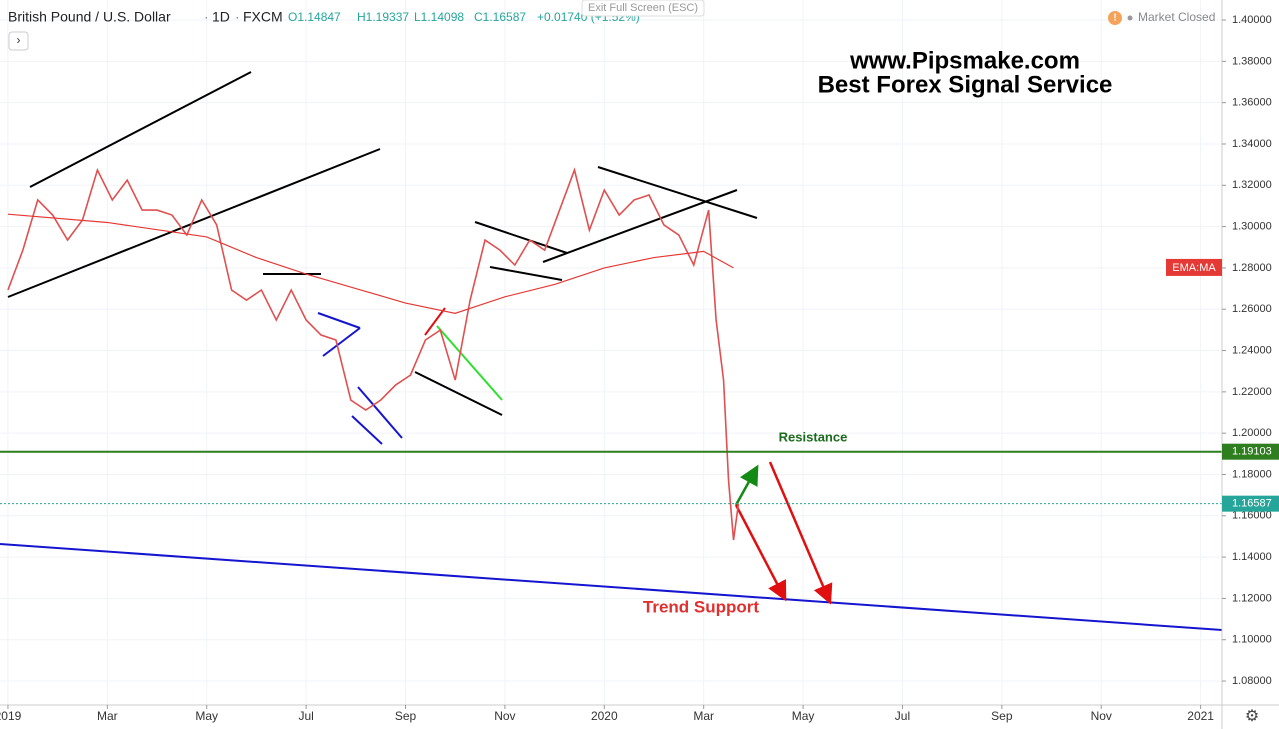 Image resolution: width=1279 pixels, height=729 pixels. What do you see at coordinates (1252, 681) in the screenshot?
I see `y-tick-label: 1.08000` at bounding box center [1252, 681].